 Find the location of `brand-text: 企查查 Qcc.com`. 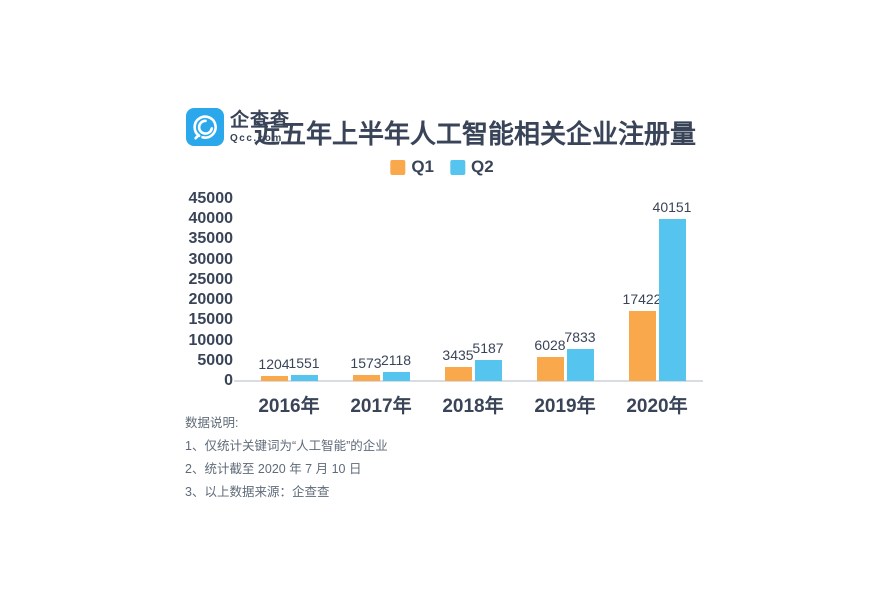

brand-text: 企查查 Qcc.com is located at coordinates (260, 127).